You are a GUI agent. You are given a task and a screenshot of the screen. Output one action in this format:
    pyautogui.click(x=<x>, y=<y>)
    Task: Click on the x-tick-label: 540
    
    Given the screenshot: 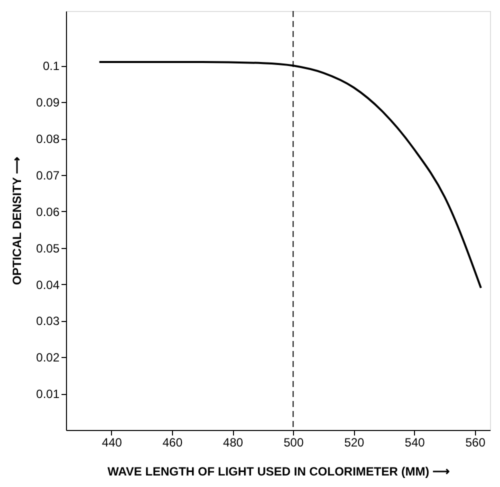 What is the action you would take?
    pyautogui.click(x=415, y=443)
    